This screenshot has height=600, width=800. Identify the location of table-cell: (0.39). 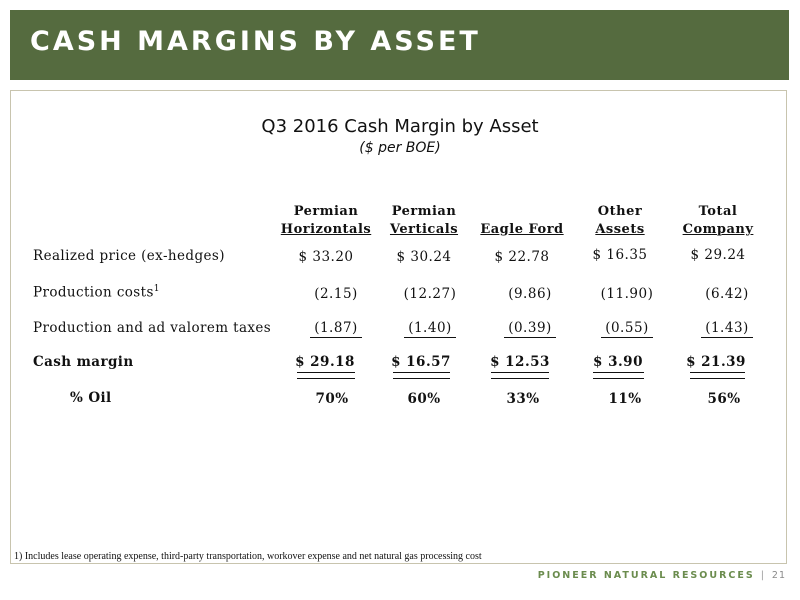
(530, 329).